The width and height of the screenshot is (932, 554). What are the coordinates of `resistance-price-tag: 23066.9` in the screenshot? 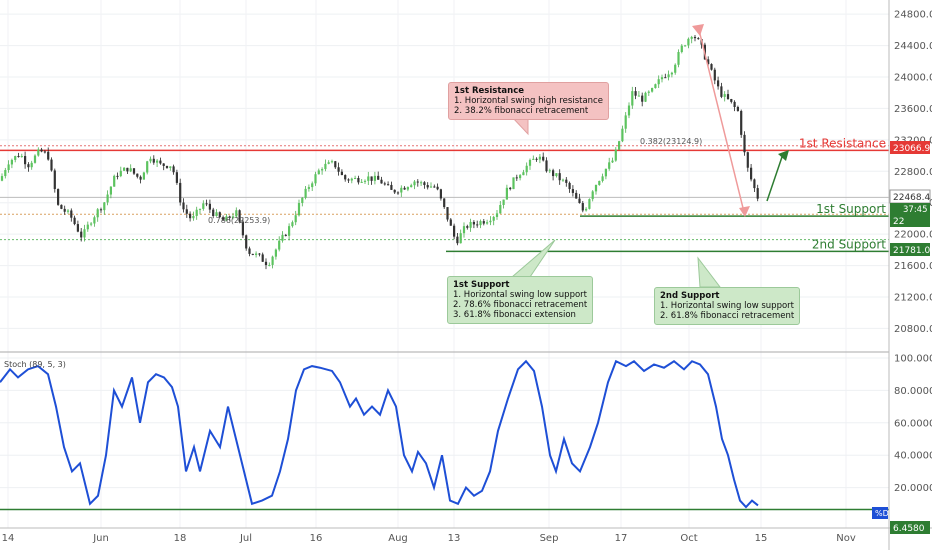 It's located at (910, 147).